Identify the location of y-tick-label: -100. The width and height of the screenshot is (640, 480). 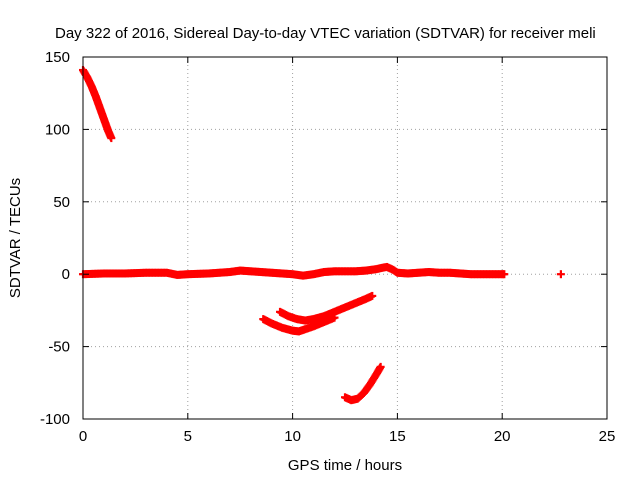
(55, 419).